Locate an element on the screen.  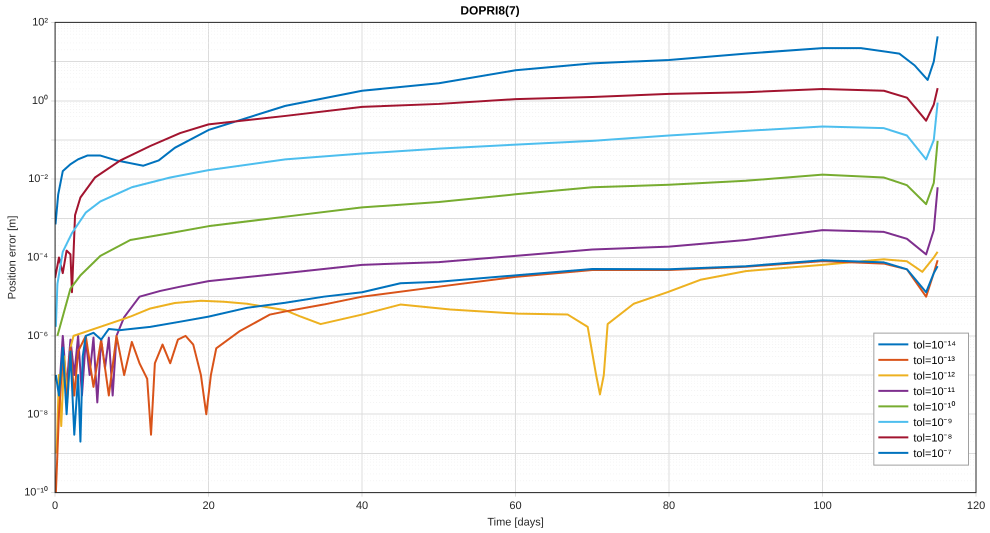
y-tick-label: 10⁻⁸ is located at coordinates (37, 414).